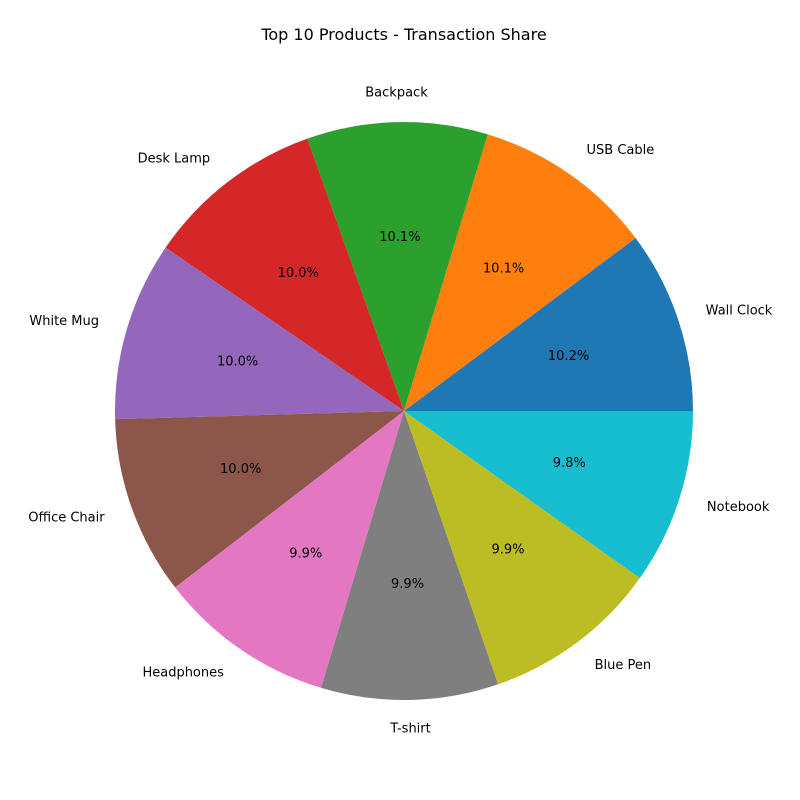  I want to click on pct-label-office-chair: 10.0%, so click(240, 469).